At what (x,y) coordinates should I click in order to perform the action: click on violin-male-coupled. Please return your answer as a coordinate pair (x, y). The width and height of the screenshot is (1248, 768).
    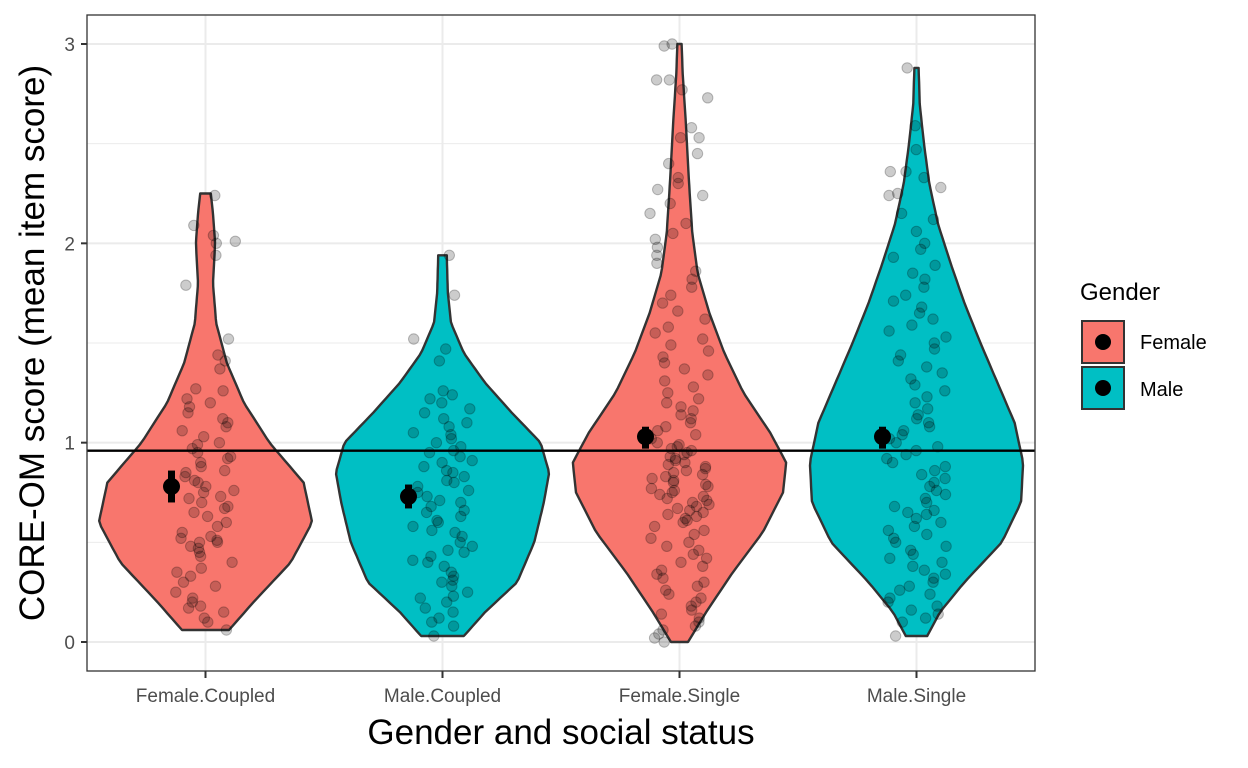
    Looking at the image, I should click on (442, 446).